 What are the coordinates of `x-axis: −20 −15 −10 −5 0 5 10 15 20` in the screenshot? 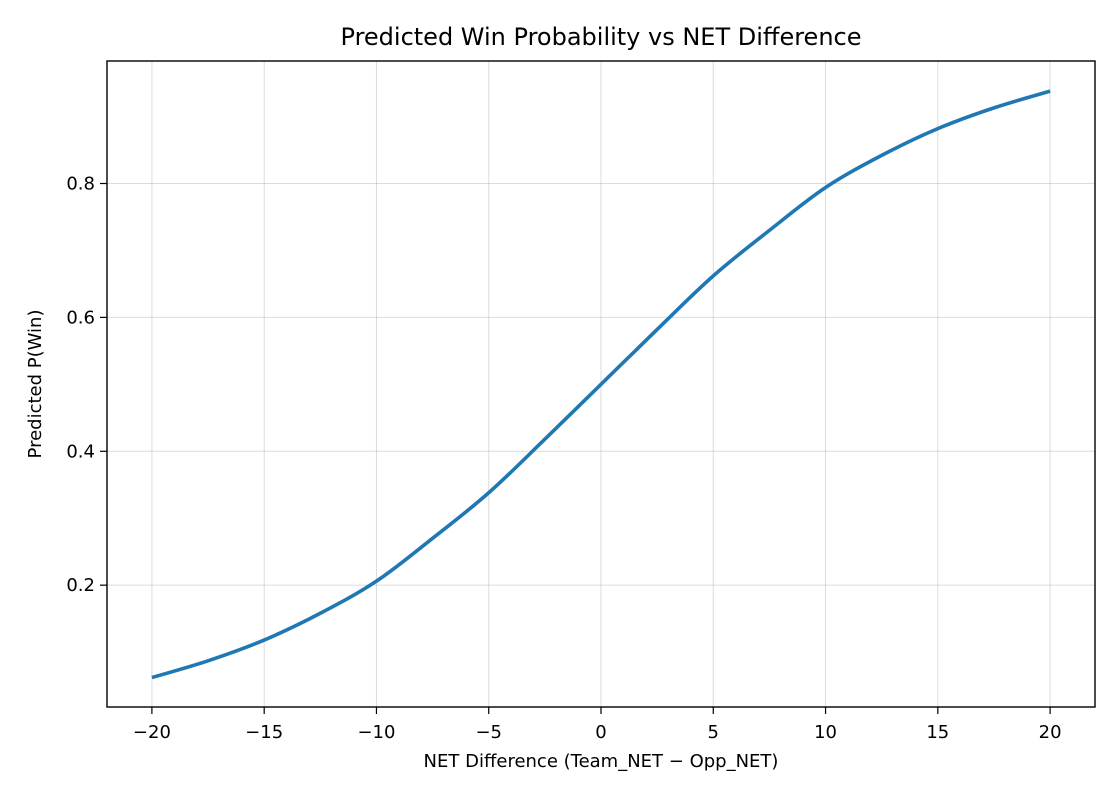 It's located at (597, 725).